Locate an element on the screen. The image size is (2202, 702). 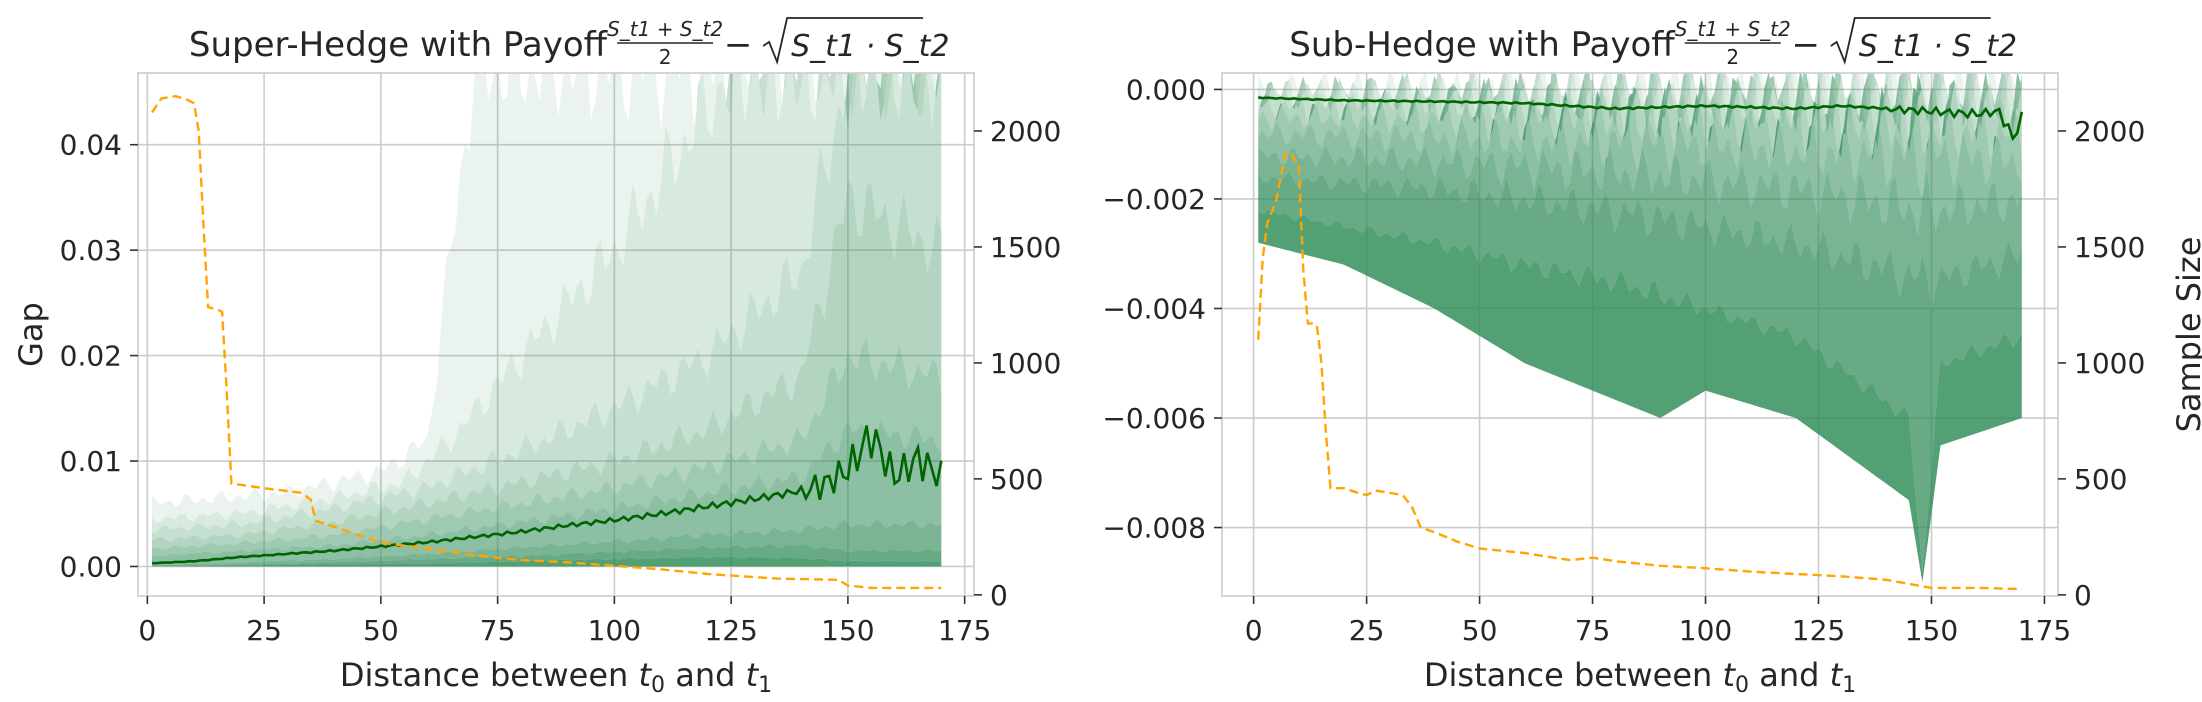
y-tick-label-2: −0.004 is located at coordinates (1154, 308).